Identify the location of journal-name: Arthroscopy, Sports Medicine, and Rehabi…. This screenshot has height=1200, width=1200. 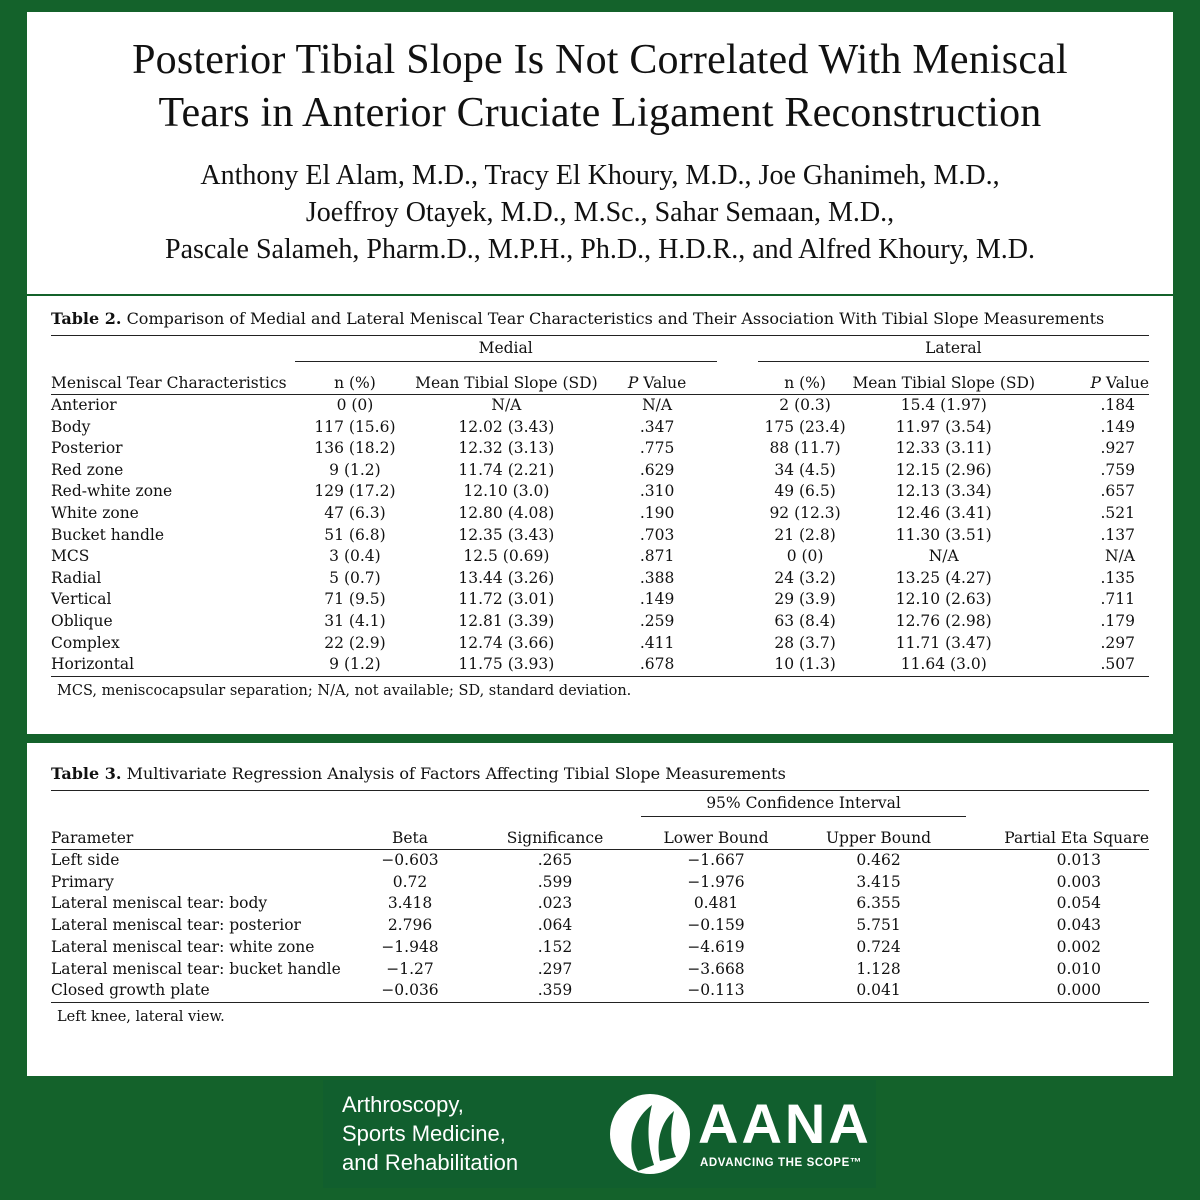
(430, 1133).